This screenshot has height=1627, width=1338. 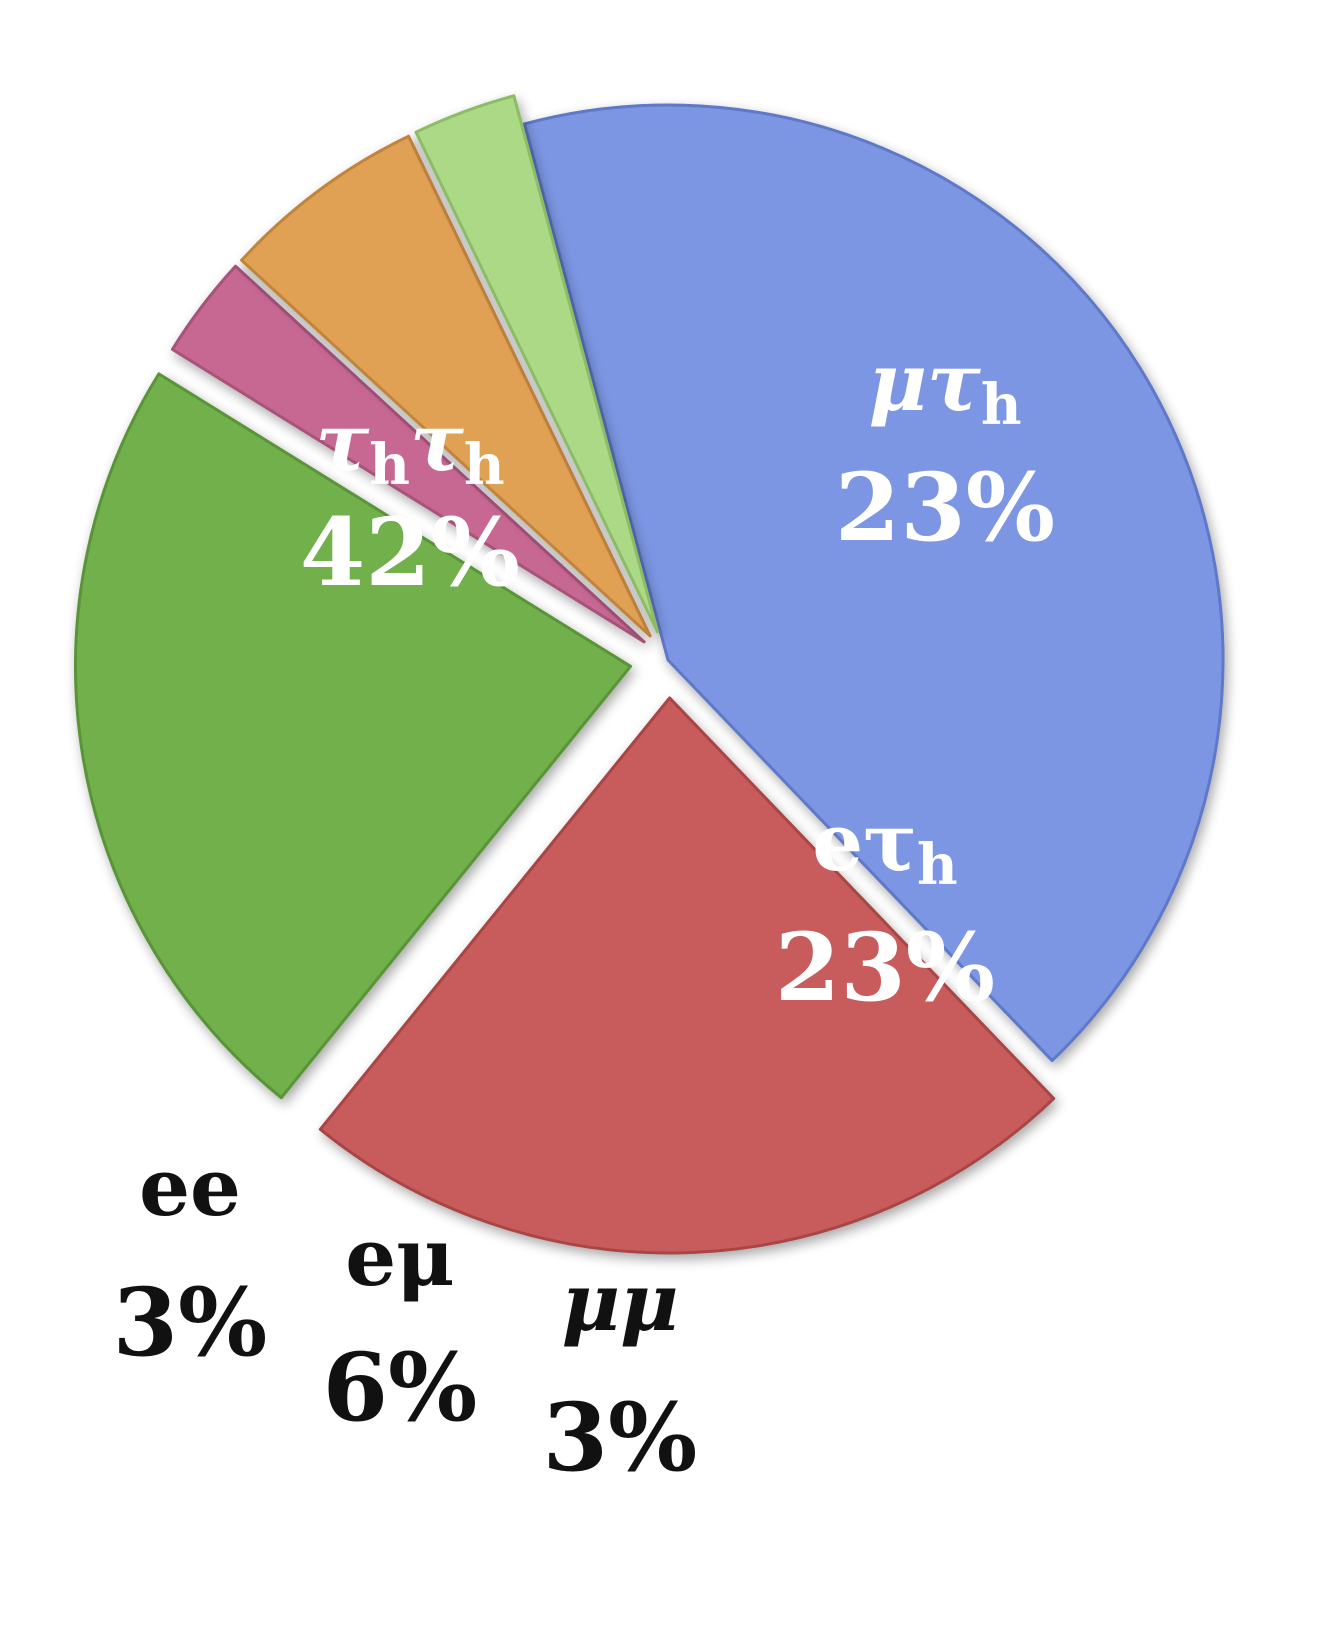 I want to click on slice-label-3: μμ, so click(x=619, y=1302).